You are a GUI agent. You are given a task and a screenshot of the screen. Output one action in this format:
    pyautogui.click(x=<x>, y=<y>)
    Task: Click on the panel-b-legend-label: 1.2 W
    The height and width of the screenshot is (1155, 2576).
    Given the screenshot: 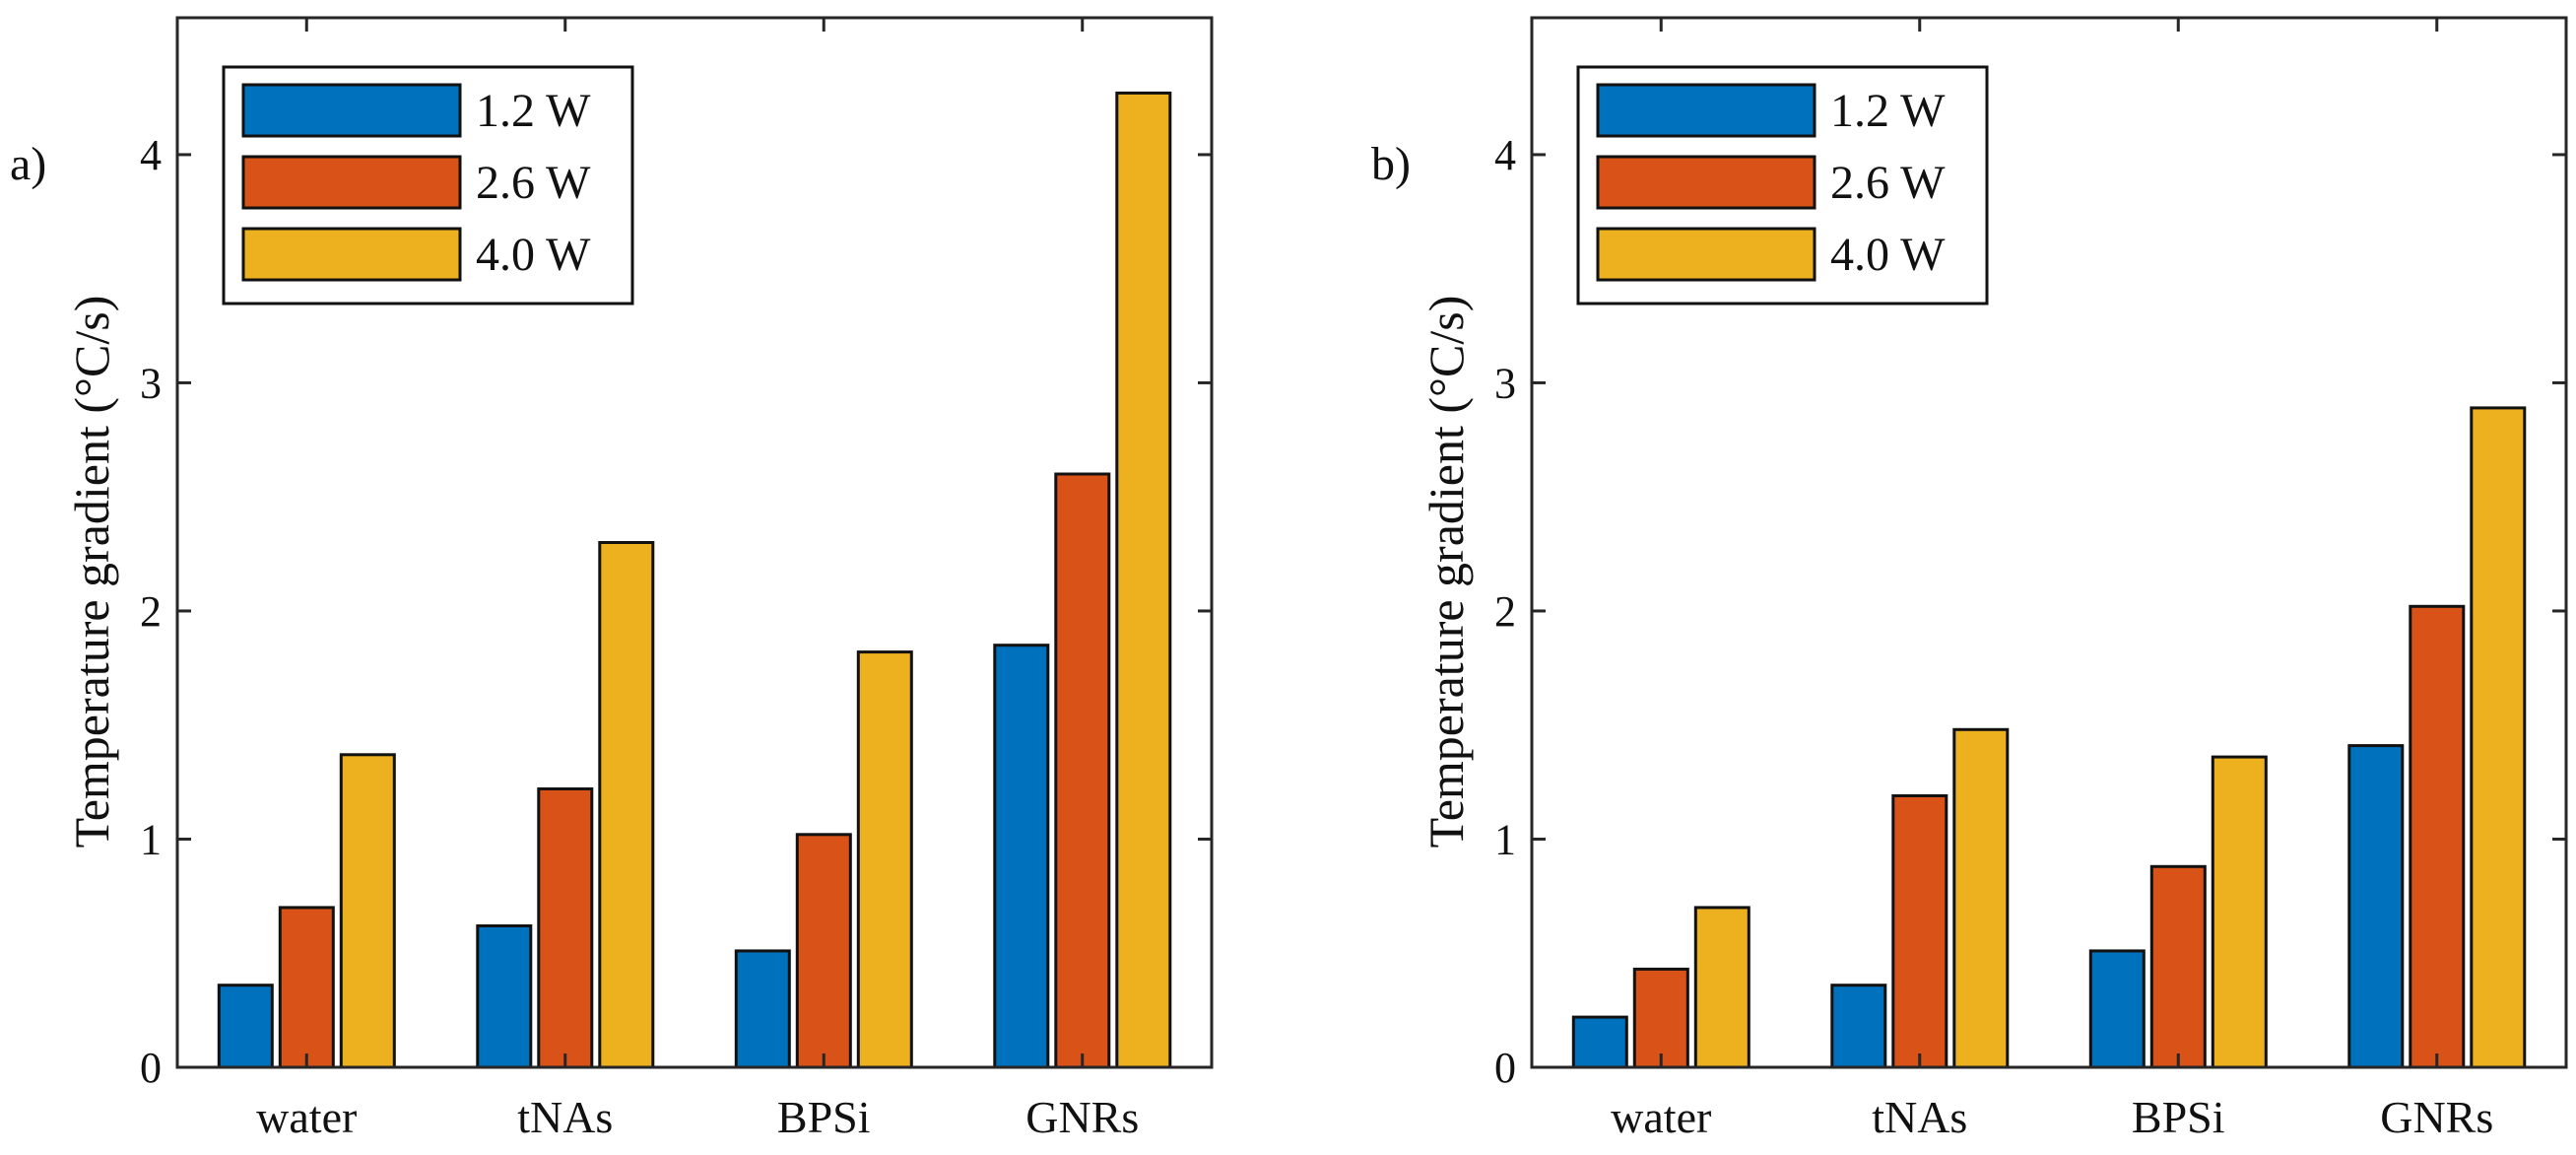 What is the action you would take?
    pyautogui.click(x=1888, y=111)
    